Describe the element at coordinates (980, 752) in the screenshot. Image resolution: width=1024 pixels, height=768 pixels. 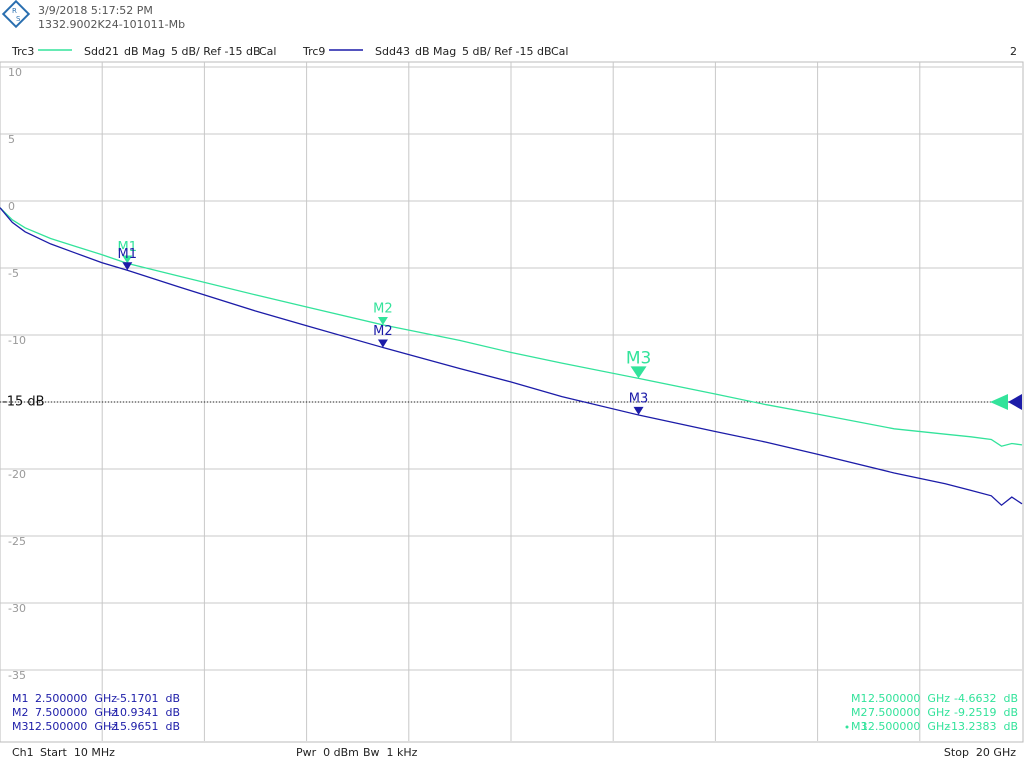
I see `stop: Stop 20 GHz` at that location.